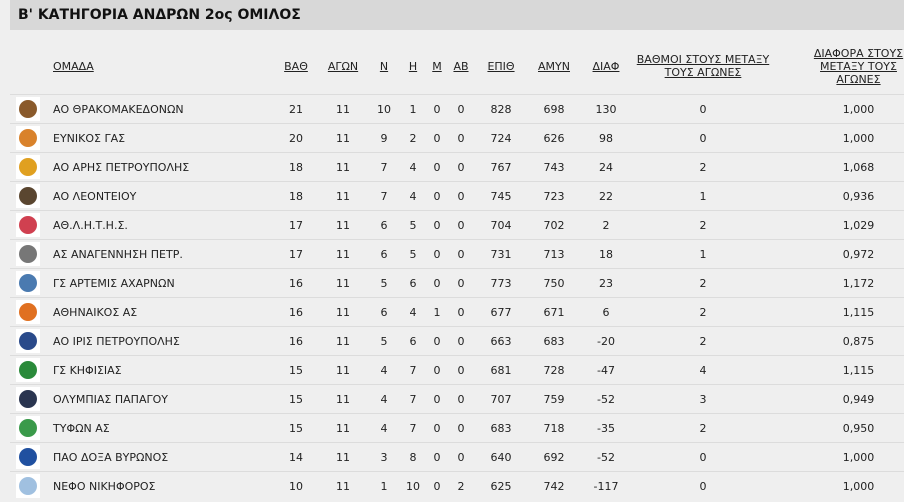 This screenshot has height=502, width=904. What do you see at coordinates (296, 66) in the screenshot?
I see `header-points: ΒΑΘ` at bounding box center [296, 66].